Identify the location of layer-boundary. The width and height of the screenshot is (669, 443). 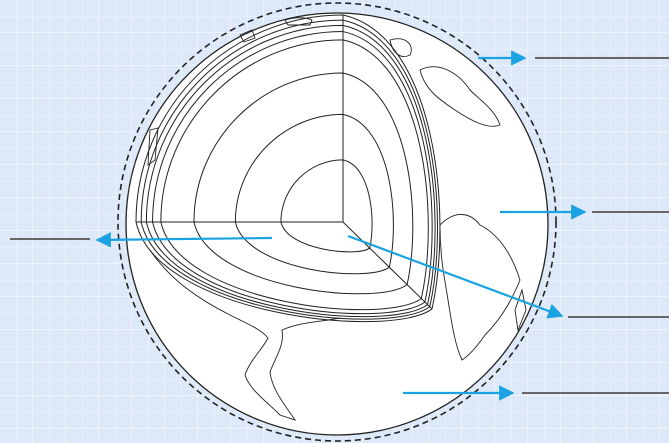
(314, 194).